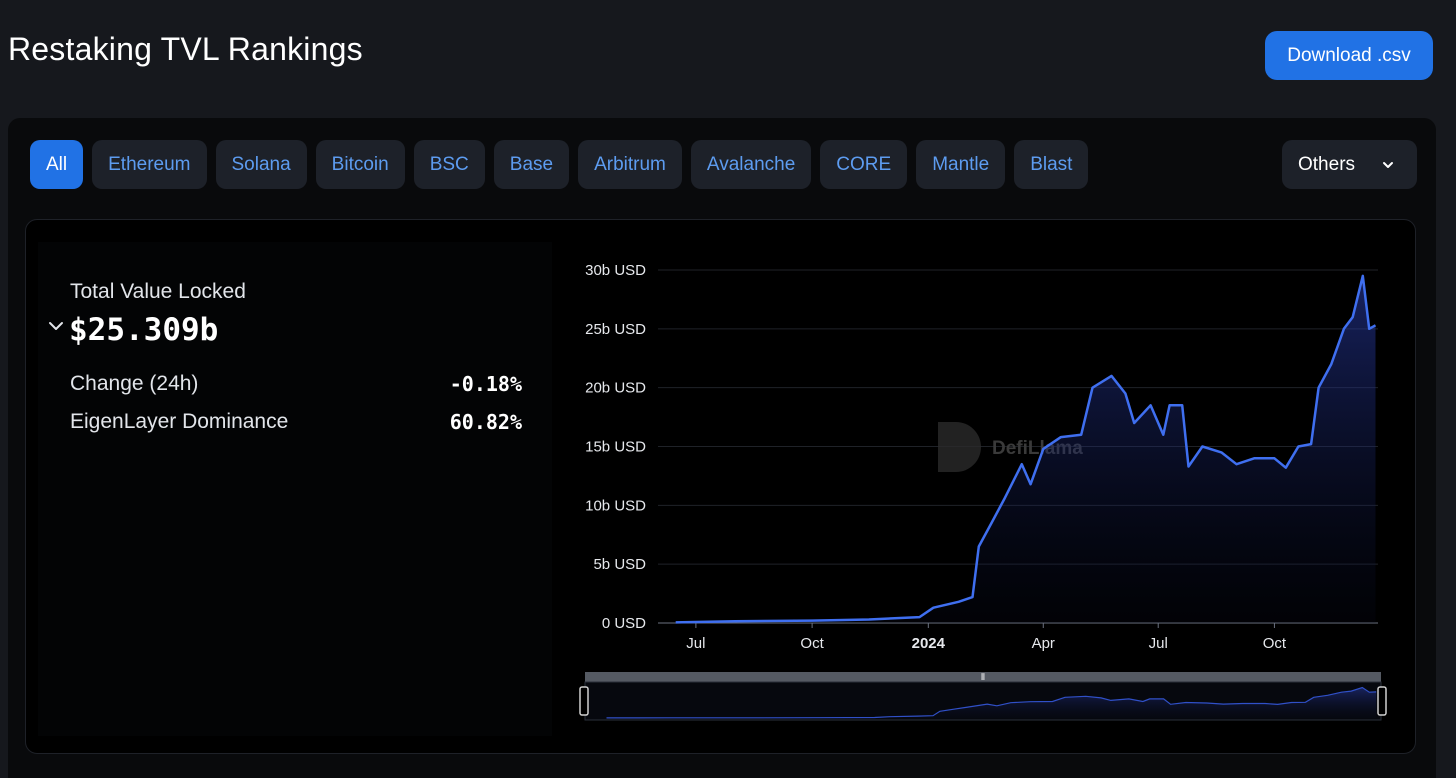 The image size is (1456, 778). Describe the element at coordinates (864, 164) in the screenshot. I see `tab-core: CORE` at that location.